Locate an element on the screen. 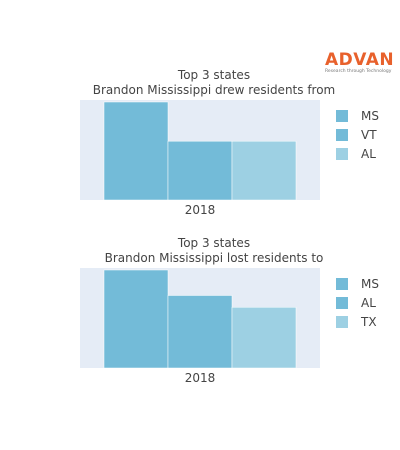 The image size is (400, 450). legend-label: TX is located at coordinates (369, 321).